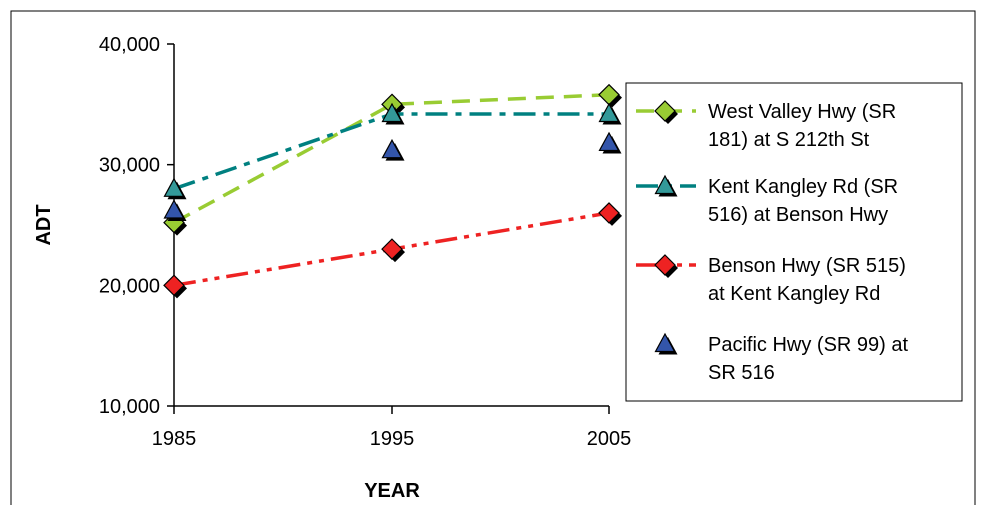 The height and width of the screenshot is (510, 987). Describe the element at coordinates (803, 187) in the screenshot. I see `legend-label: Kent Kangley Rd (SR` at that location.